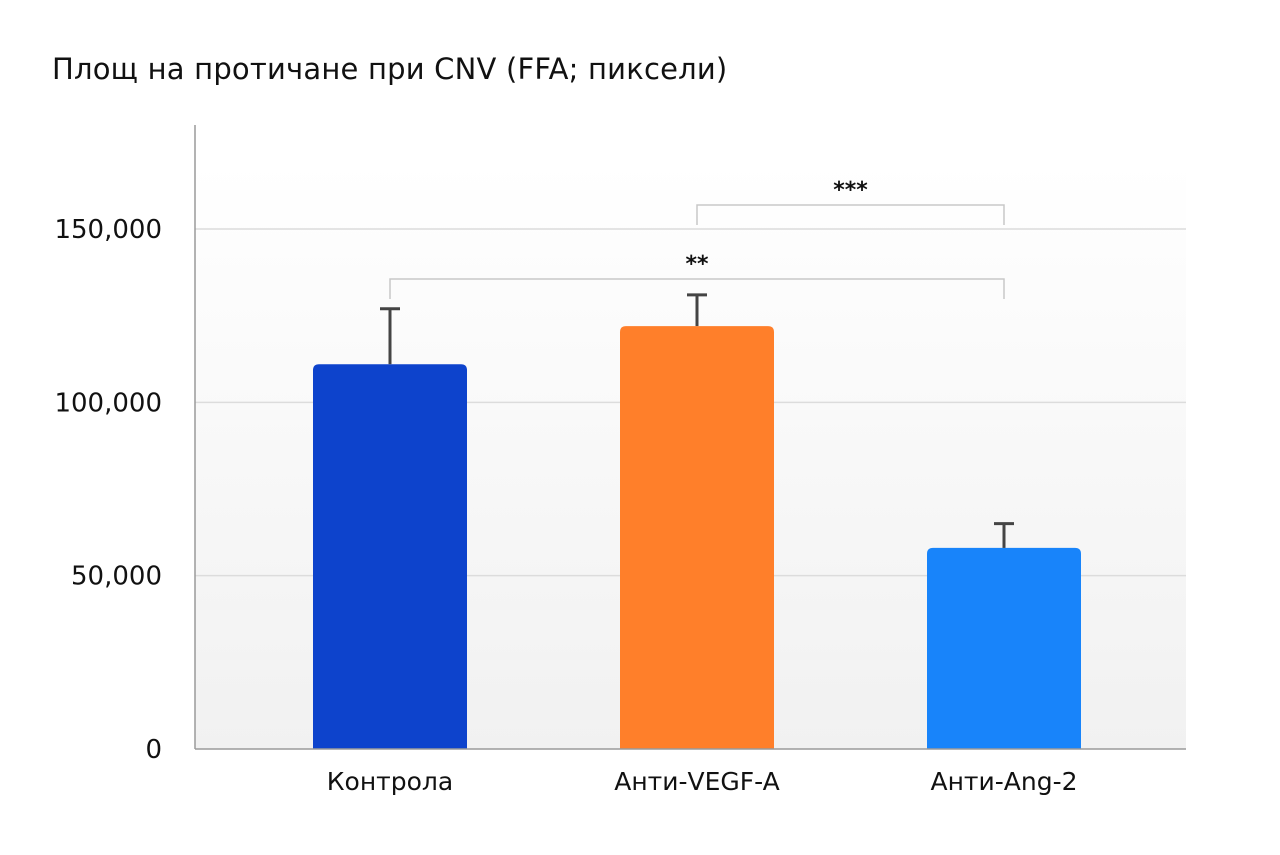 The width and height of the screenshot is (1280, 855). Describe the element at coordinates (1003, 781) in the screenshot. I see `x-tick-label-3: Анти-Ang-2` at that location.